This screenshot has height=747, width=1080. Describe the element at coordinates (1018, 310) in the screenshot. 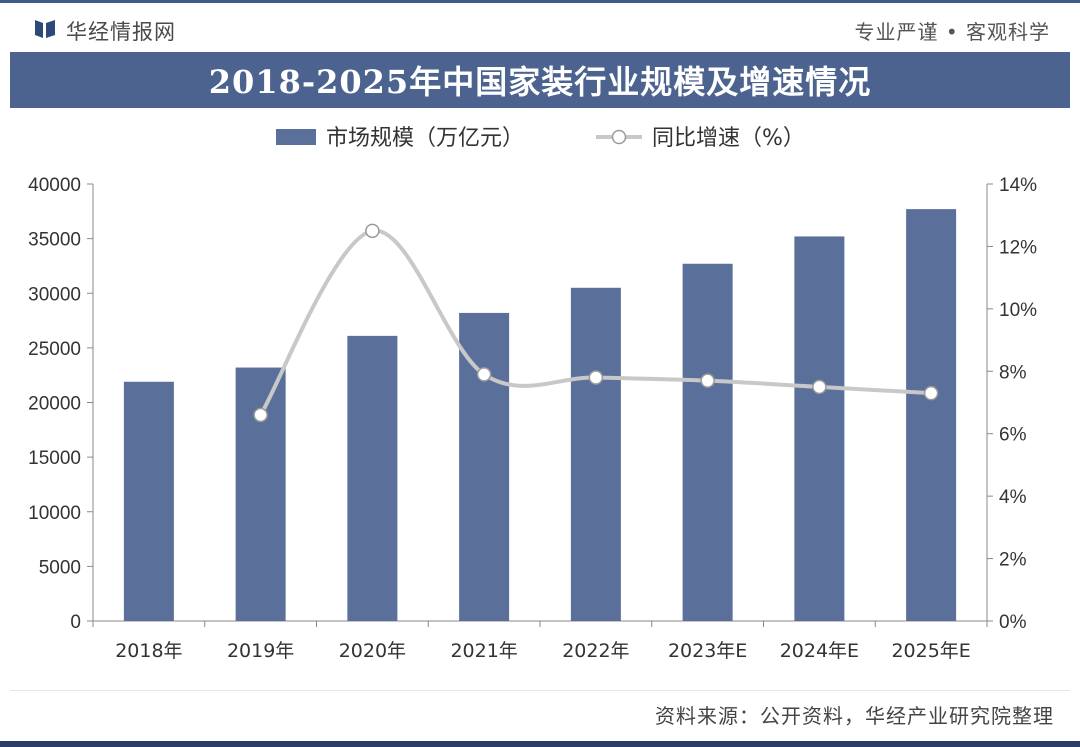

I see `y-right-tick-label: 10%` at that location.